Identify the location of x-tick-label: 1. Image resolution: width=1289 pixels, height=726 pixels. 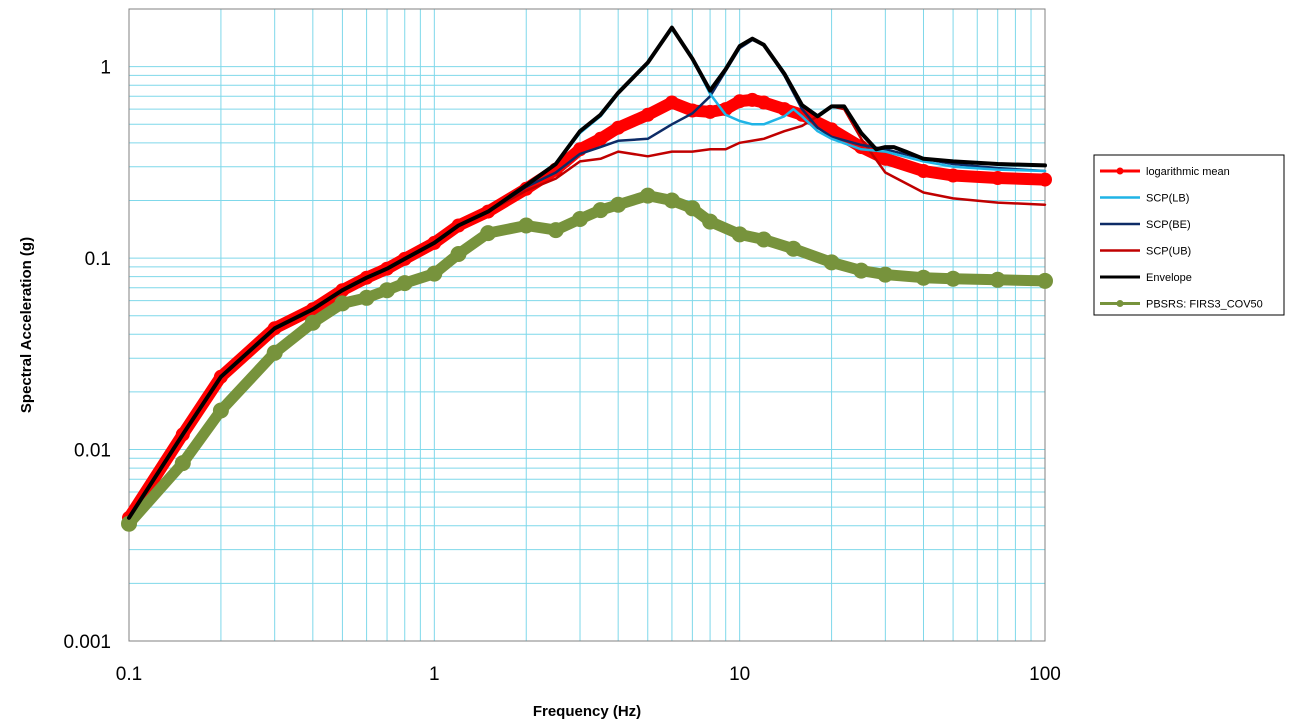
(434, 674).